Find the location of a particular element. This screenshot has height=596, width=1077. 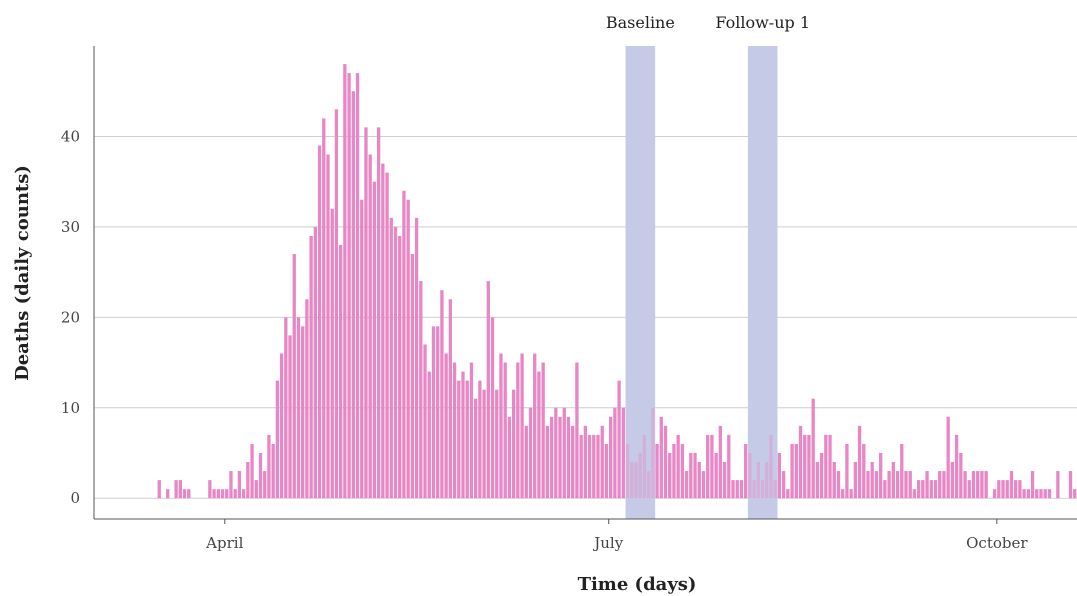

x-tick-label: April is located at coordinates (224, 543).